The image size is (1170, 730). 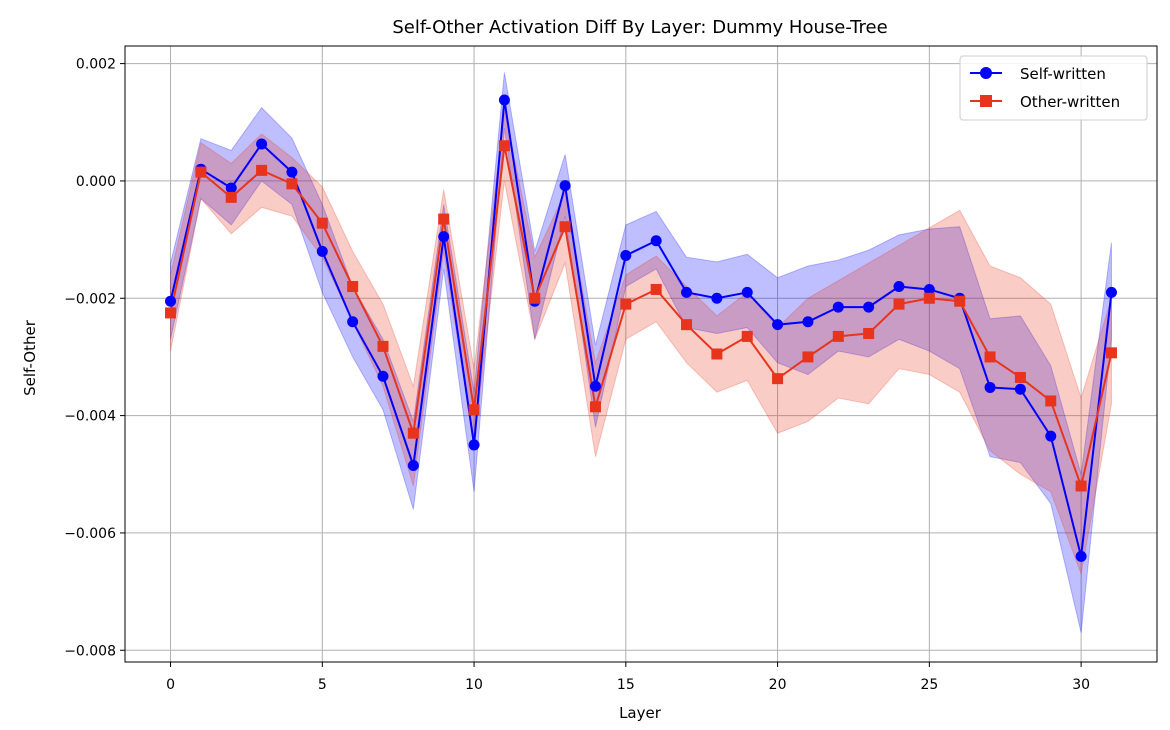 I want to click on y-tick-label: −0.006, so click(x=90, y=534).